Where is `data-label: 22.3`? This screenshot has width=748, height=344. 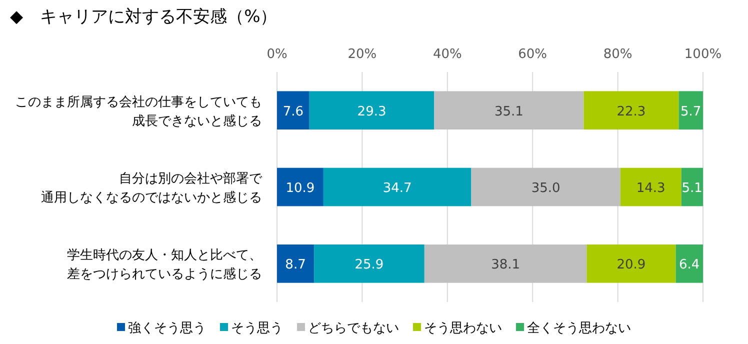 data-label: 22.3 is located at coordinates (631, 112).